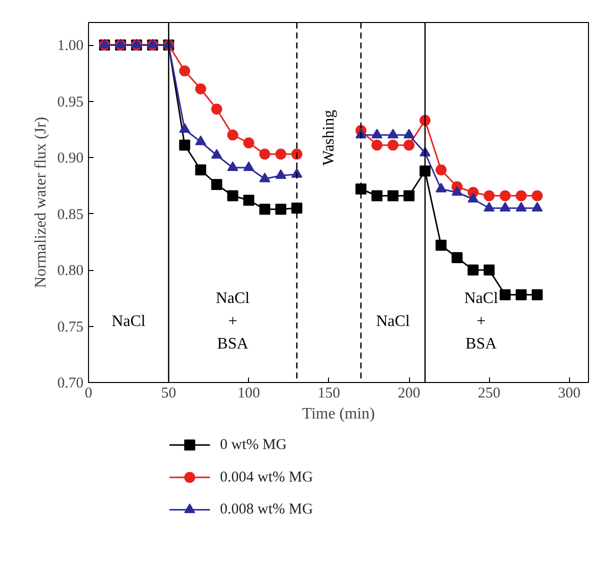 The width and height of the screenshot is (600, 562). What do you see at coordinates (70, 271) in the screenshot?
I see `y-tick-label: 0.80` at bounding box center [70, 271].